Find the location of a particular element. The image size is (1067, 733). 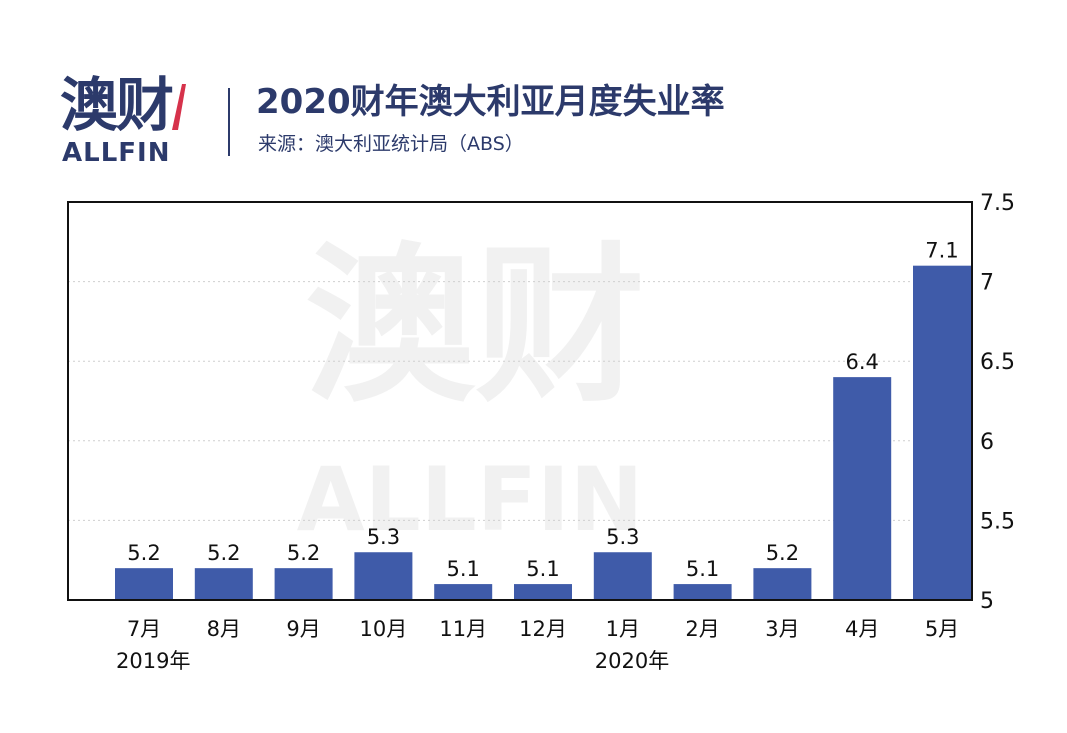

header-divider is located at coordinates (229, 122).